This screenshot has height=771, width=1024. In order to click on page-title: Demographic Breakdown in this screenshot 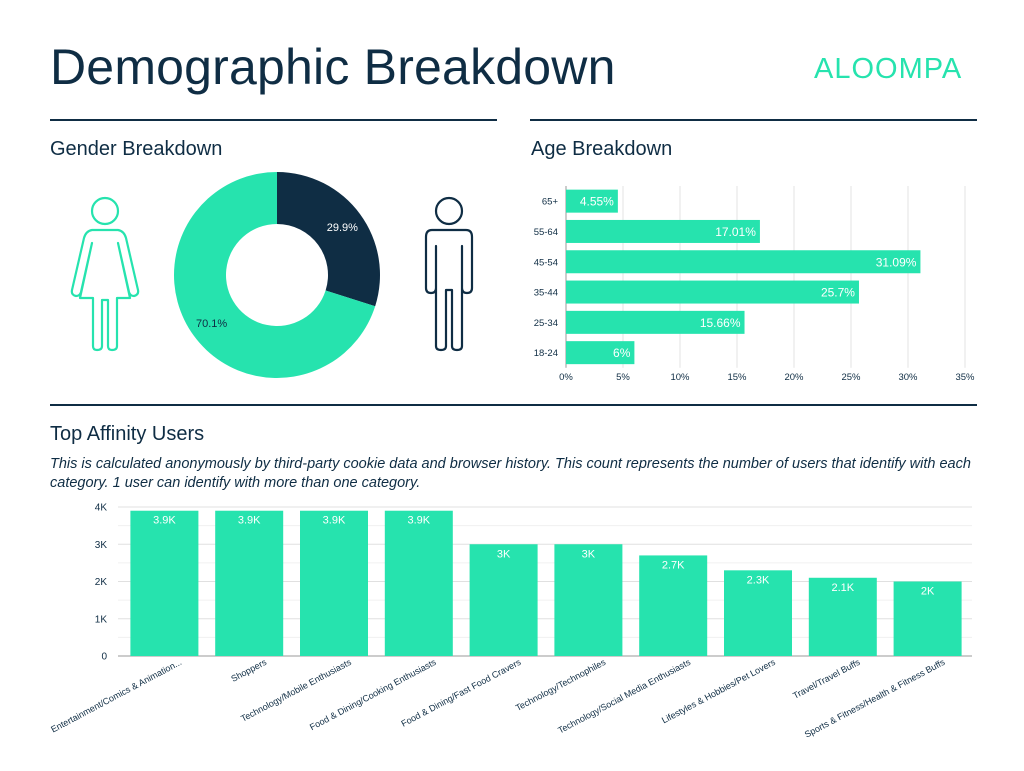, I will do `click(333, 67)`.